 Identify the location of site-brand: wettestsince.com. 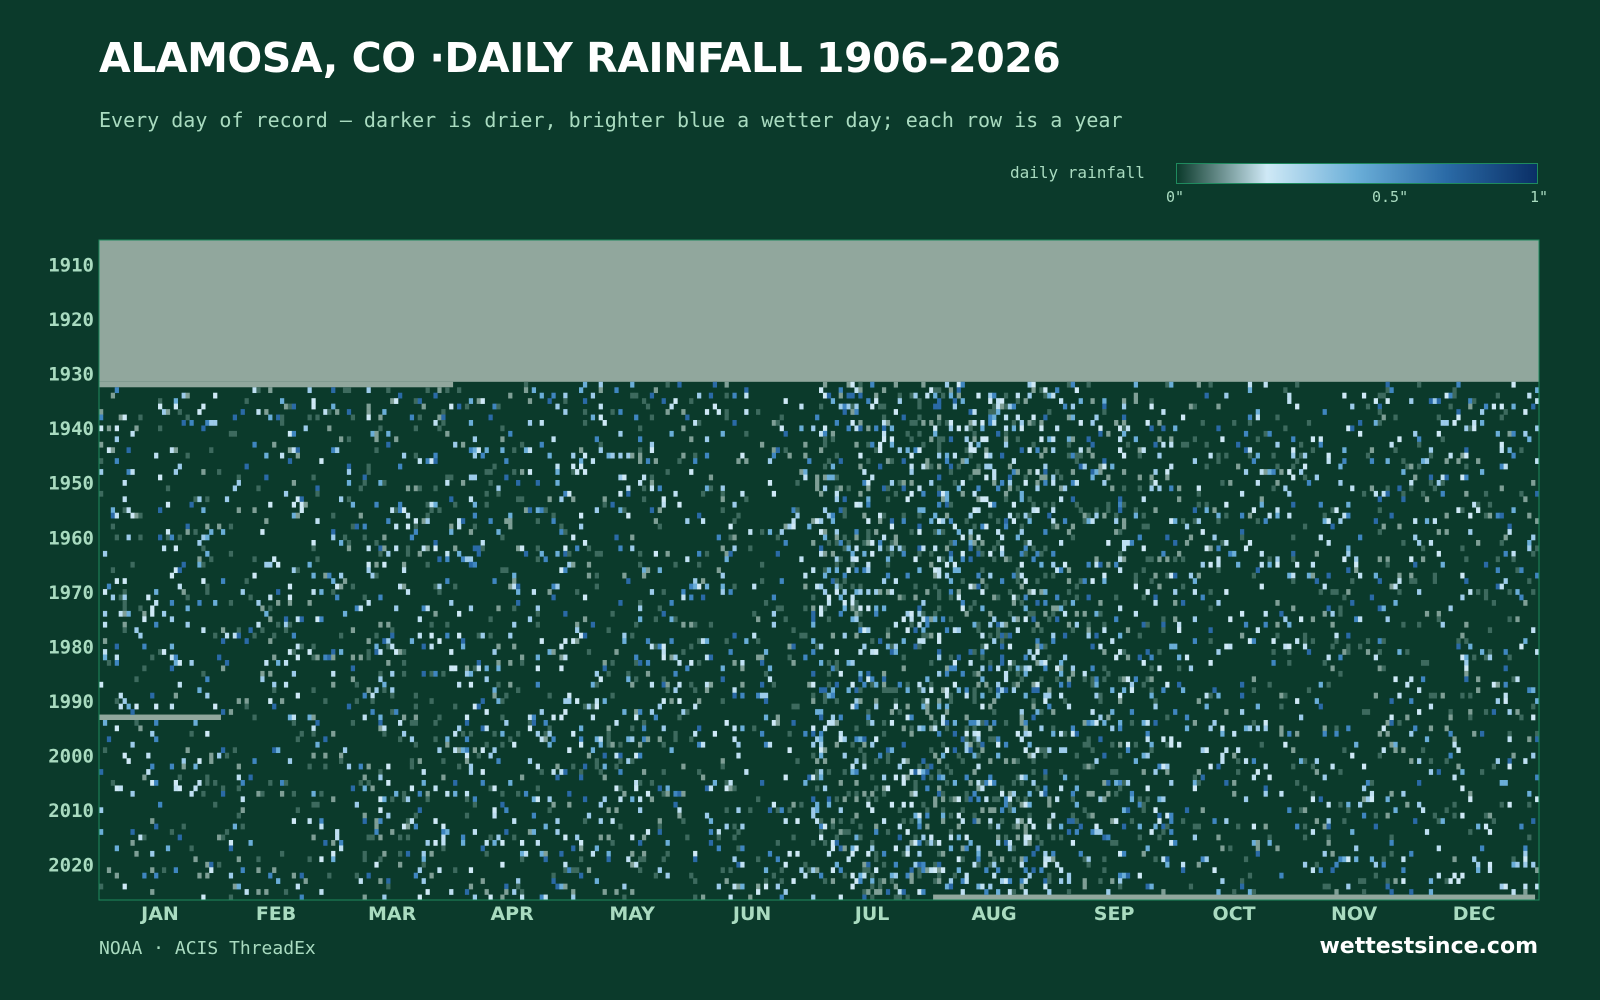
(1428, 946).